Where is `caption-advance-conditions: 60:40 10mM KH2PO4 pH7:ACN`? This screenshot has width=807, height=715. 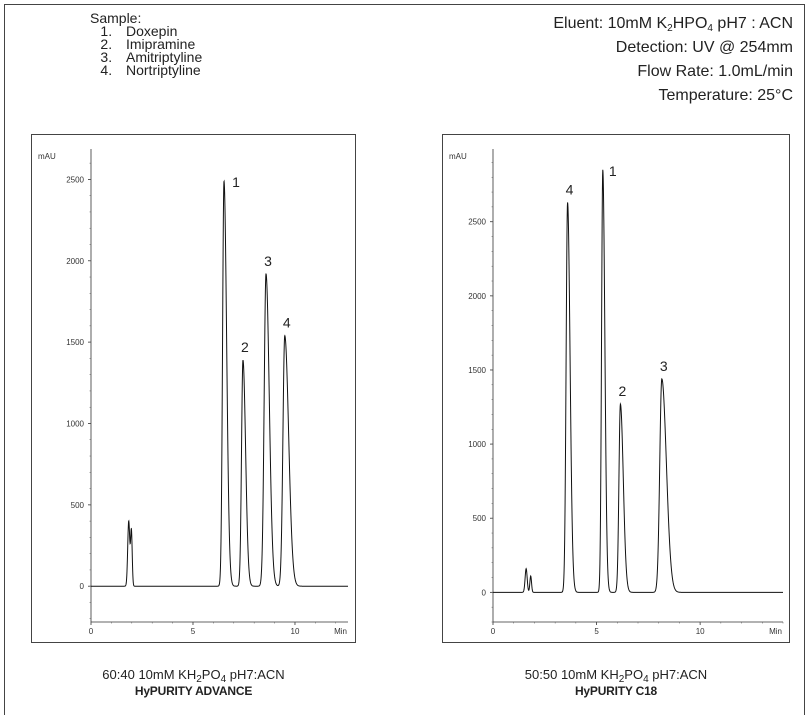 caption-advance-conditions: 60:40 10mM KH2PO4 pH7:ACN is located at coordinates (193, 676).